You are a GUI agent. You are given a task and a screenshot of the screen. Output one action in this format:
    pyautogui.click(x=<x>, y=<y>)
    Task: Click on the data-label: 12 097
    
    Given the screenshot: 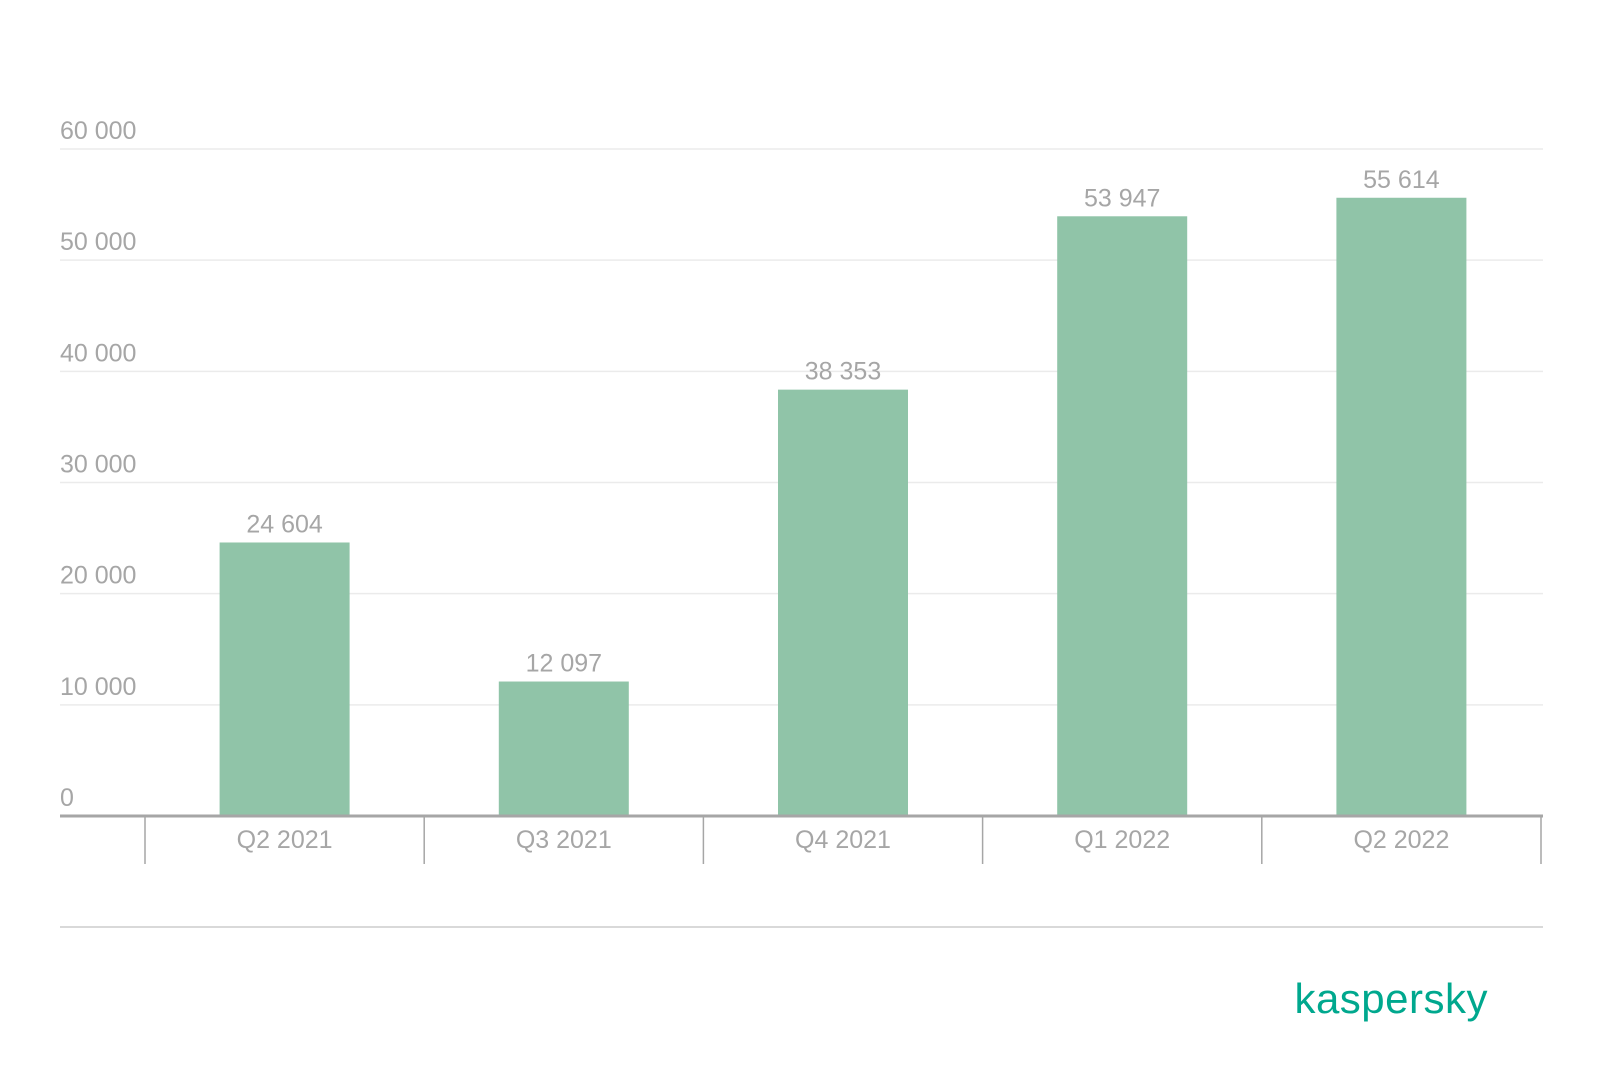 What is the action you would take?
    pyautogui.click(x=564, y=664)
    